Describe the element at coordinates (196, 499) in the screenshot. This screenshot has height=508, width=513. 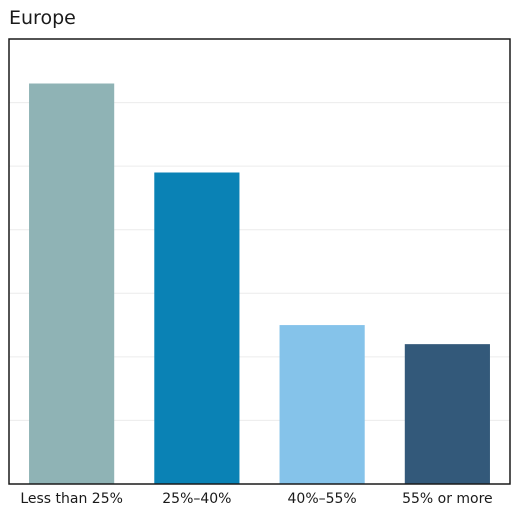
I see `x-tick-label: 25%–40%` at that location.